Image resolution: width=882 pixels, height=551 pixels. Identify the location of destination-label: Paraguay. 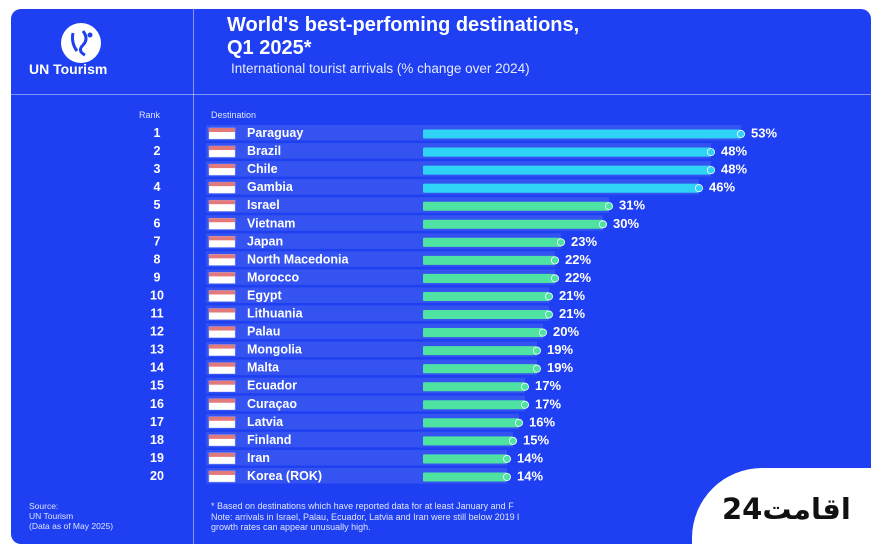
(275, 133).